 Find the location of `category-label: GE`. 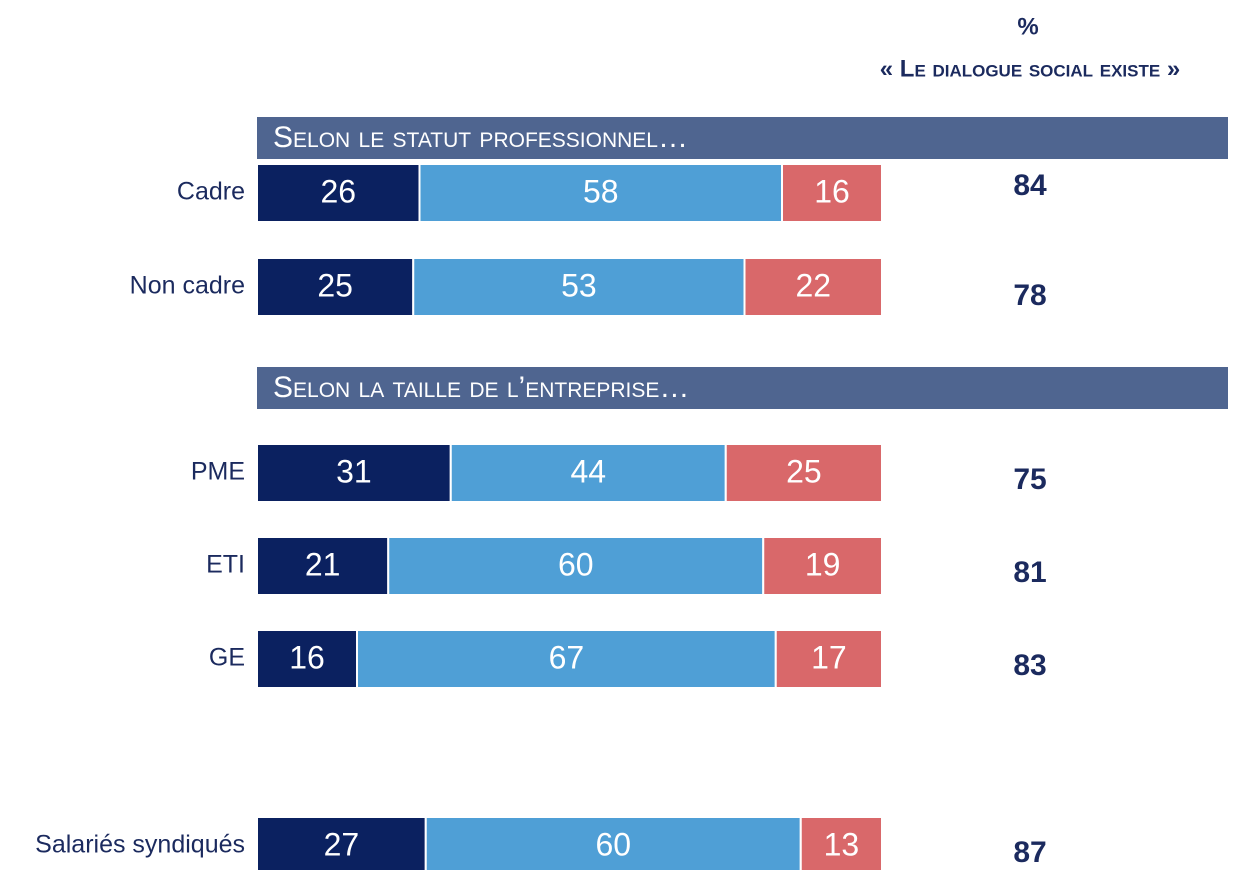

category-label: GE is located at coordinates (227, 658).